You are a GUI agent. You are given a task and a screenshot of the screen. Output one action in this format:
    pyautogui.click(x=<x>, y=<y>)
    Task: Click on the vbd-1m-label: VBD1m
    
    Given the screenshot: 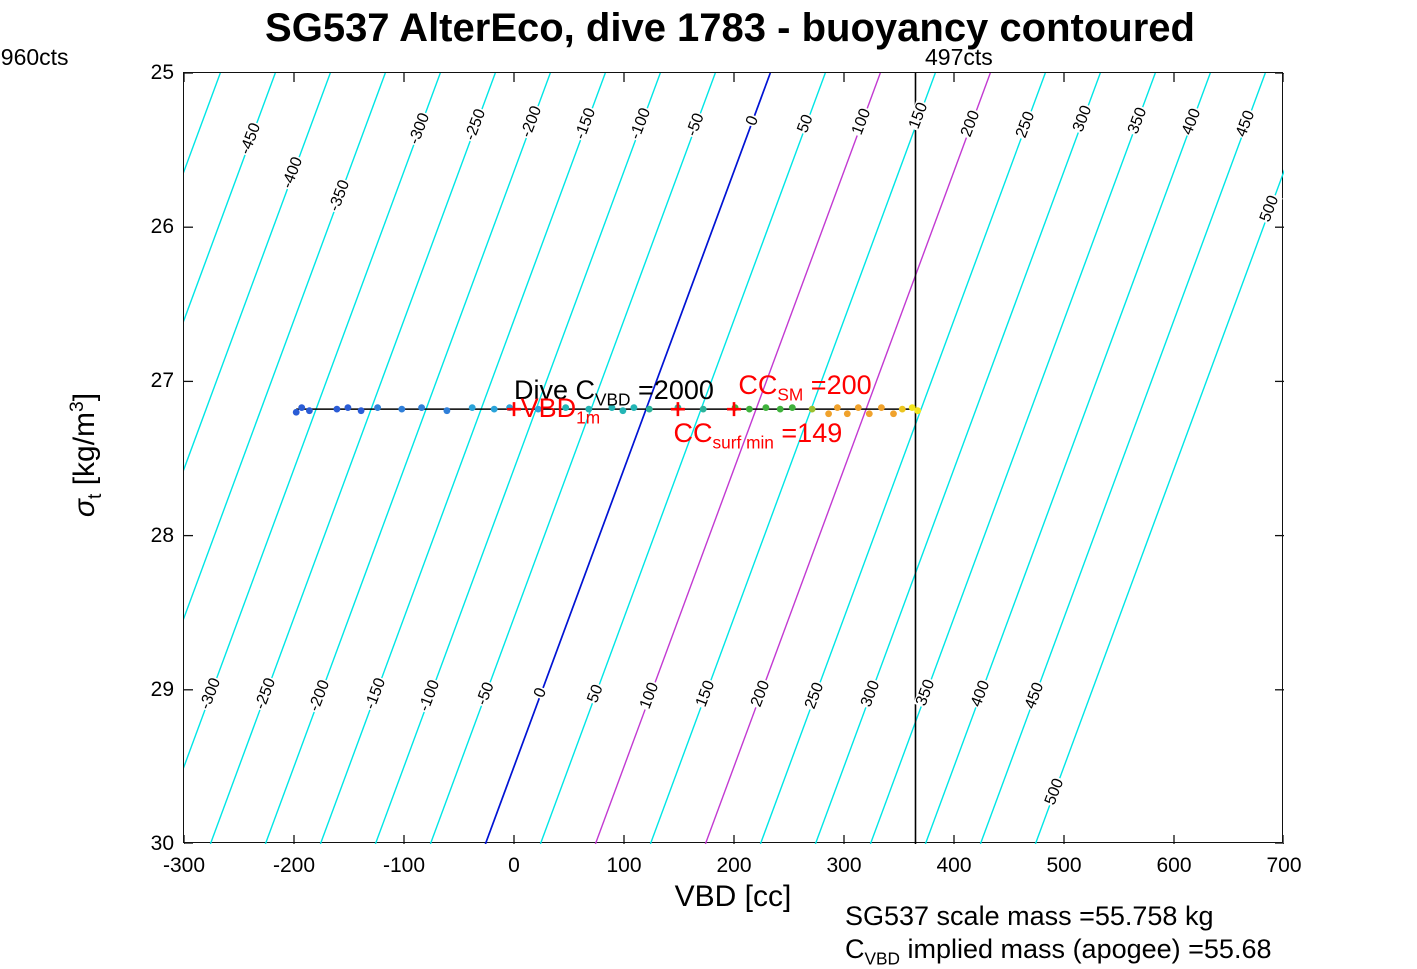 What is the action you would take?
    pyautogui.click(x=560, y=410)
    